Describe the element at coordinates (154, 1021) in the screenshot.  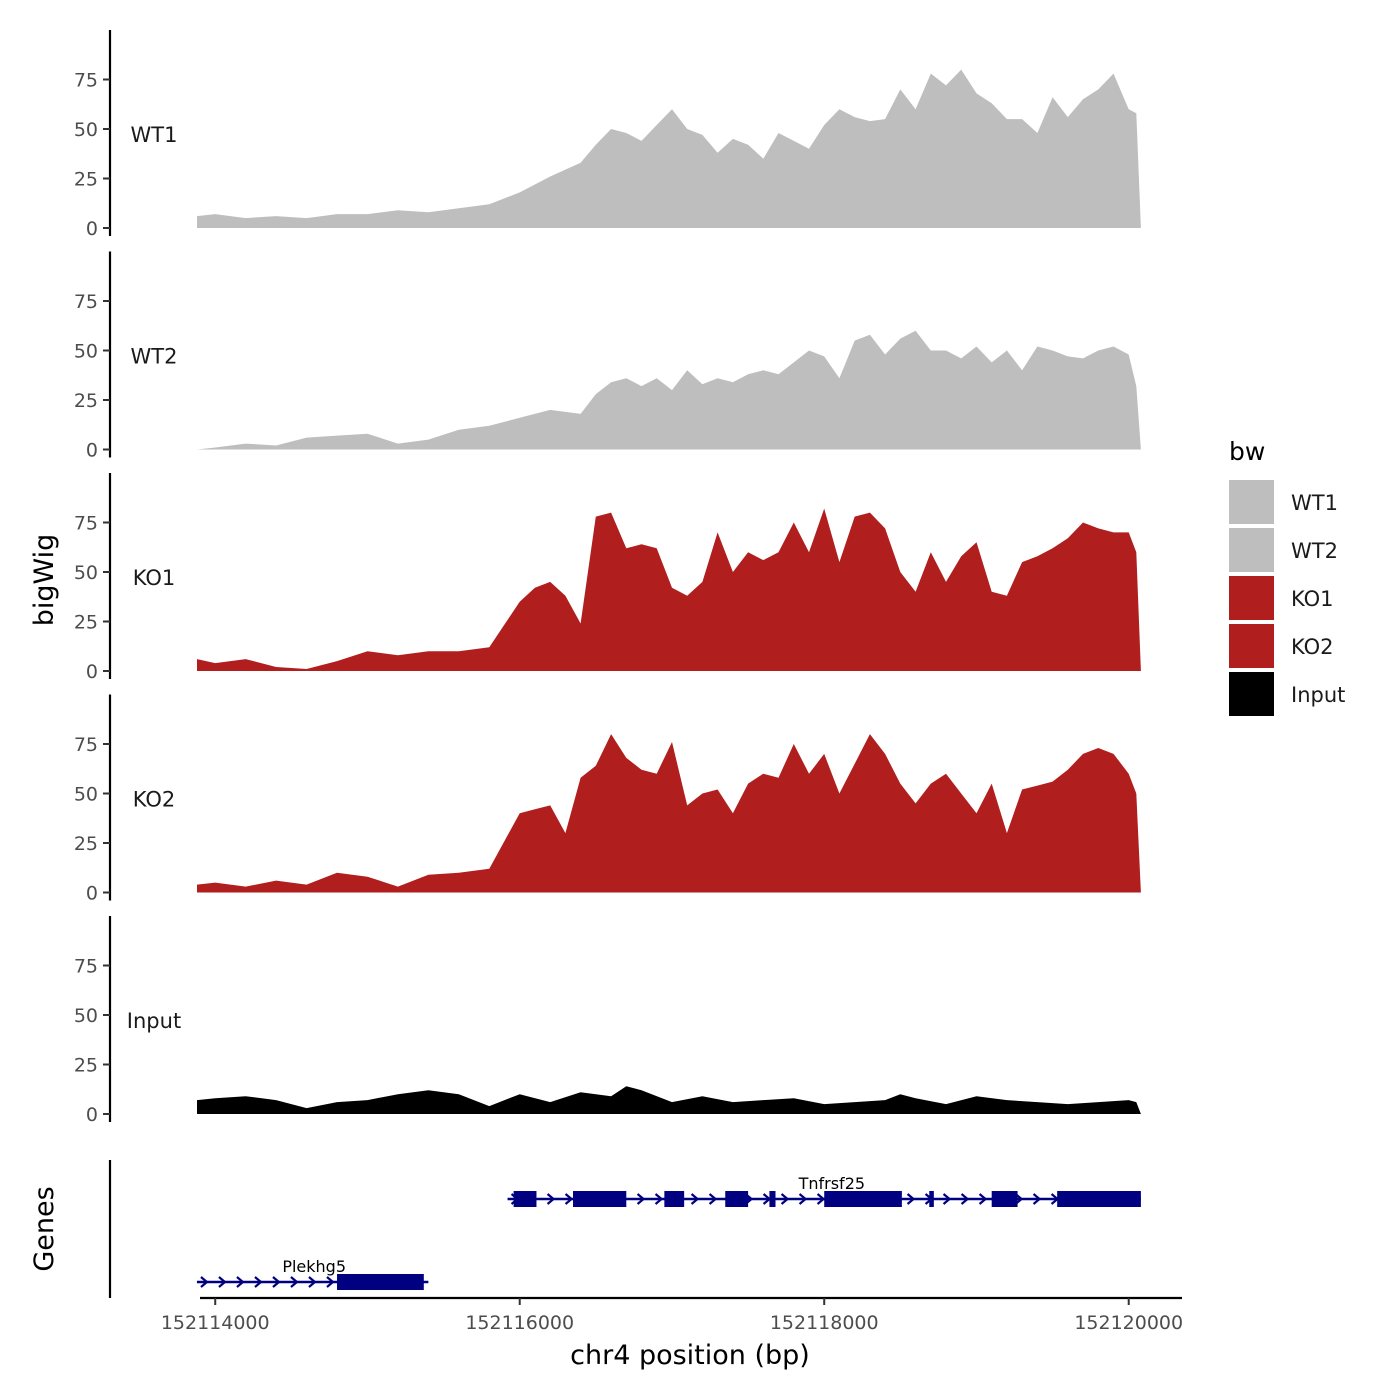
I see `track-label-input: Input` at that location.